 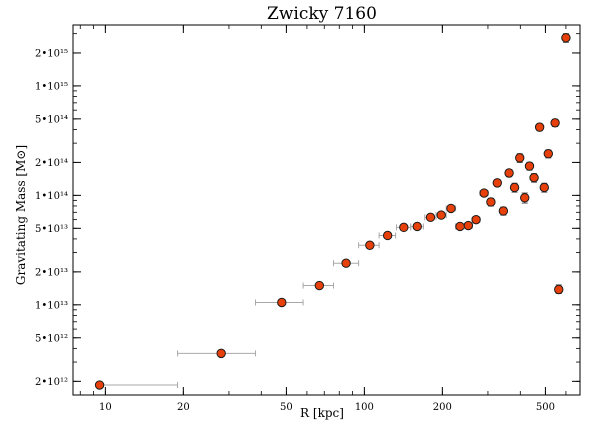 I want to click on x-tick-label: 500, so click(x=545, y=407).